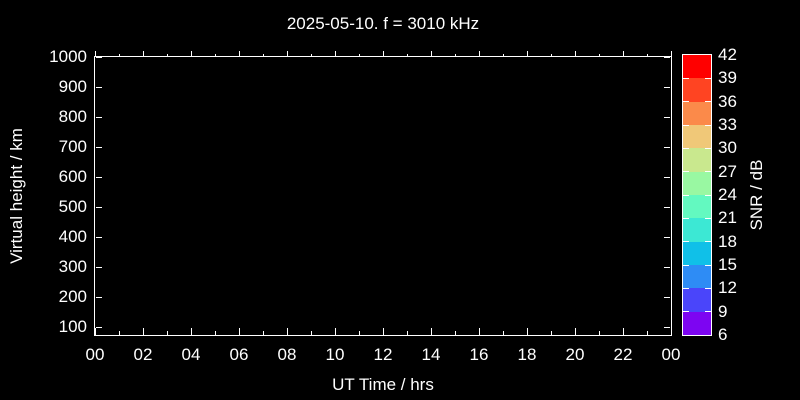  I want to click on y-tick-label: 400, so click(72, 236).